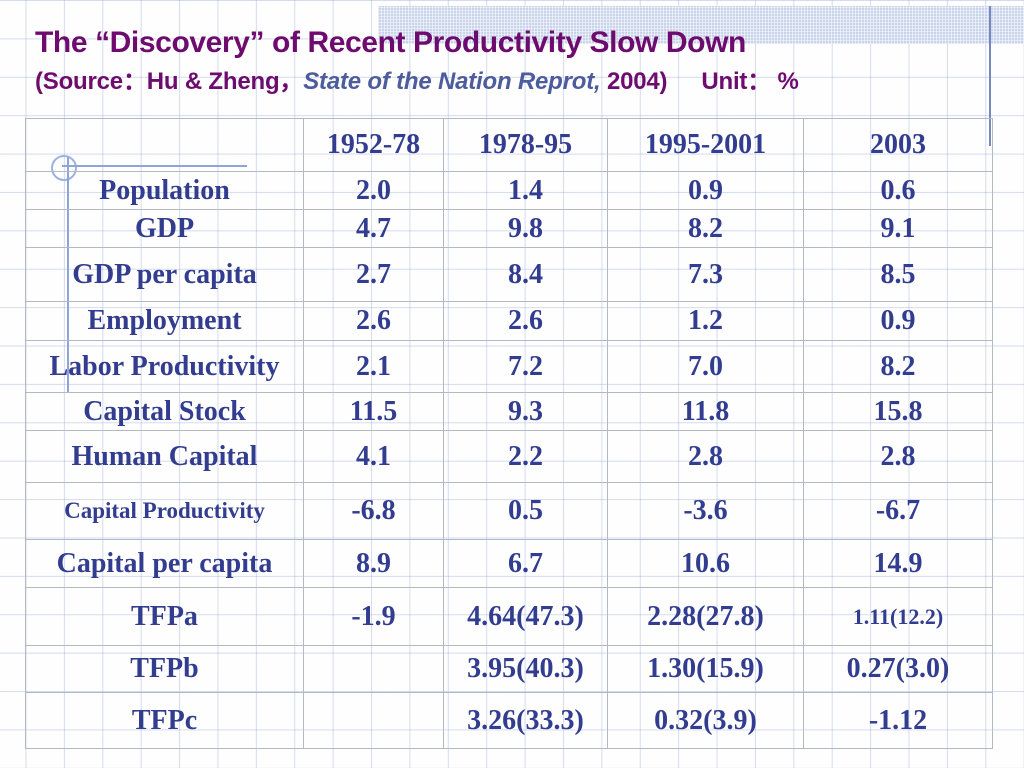  I want to click on corner-cell, so click(164, 145).